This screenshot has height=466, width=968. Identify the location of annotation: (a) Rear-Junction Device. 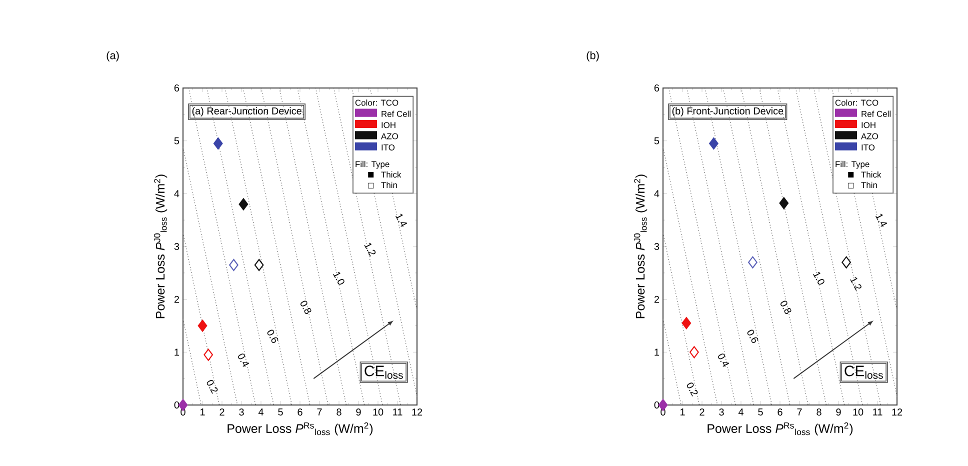
(247, 111).